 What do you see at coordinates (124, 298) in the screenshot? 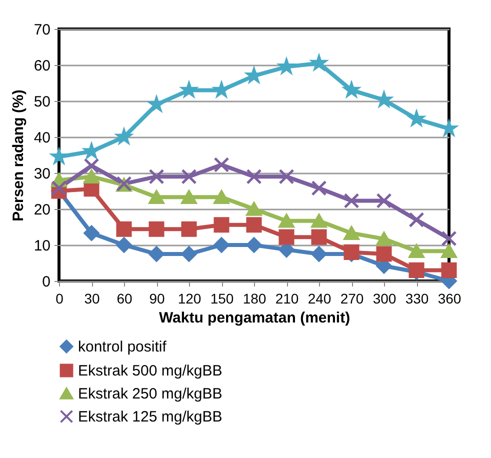
I see `x-tick-label: 60` at bounding box center [124, 298].